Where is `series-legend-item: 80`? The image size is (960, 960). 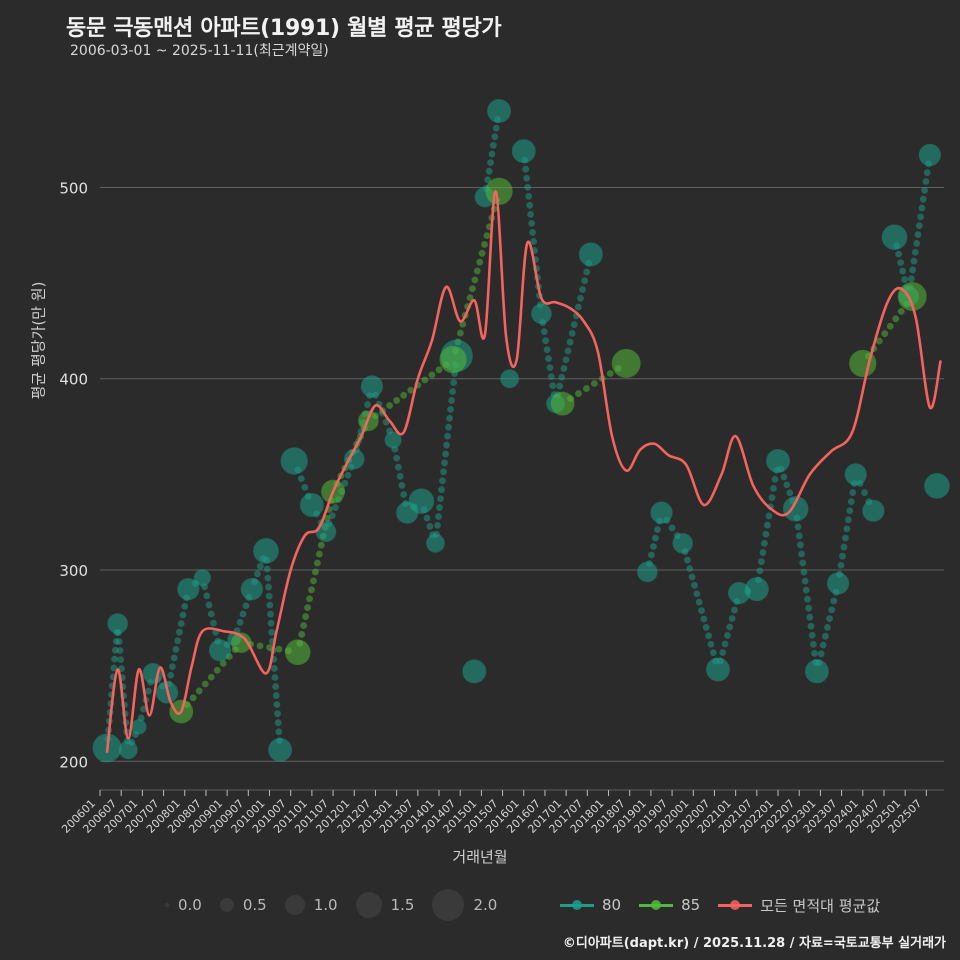 series-legend-item: 80 is located at coordinates (590, 905).